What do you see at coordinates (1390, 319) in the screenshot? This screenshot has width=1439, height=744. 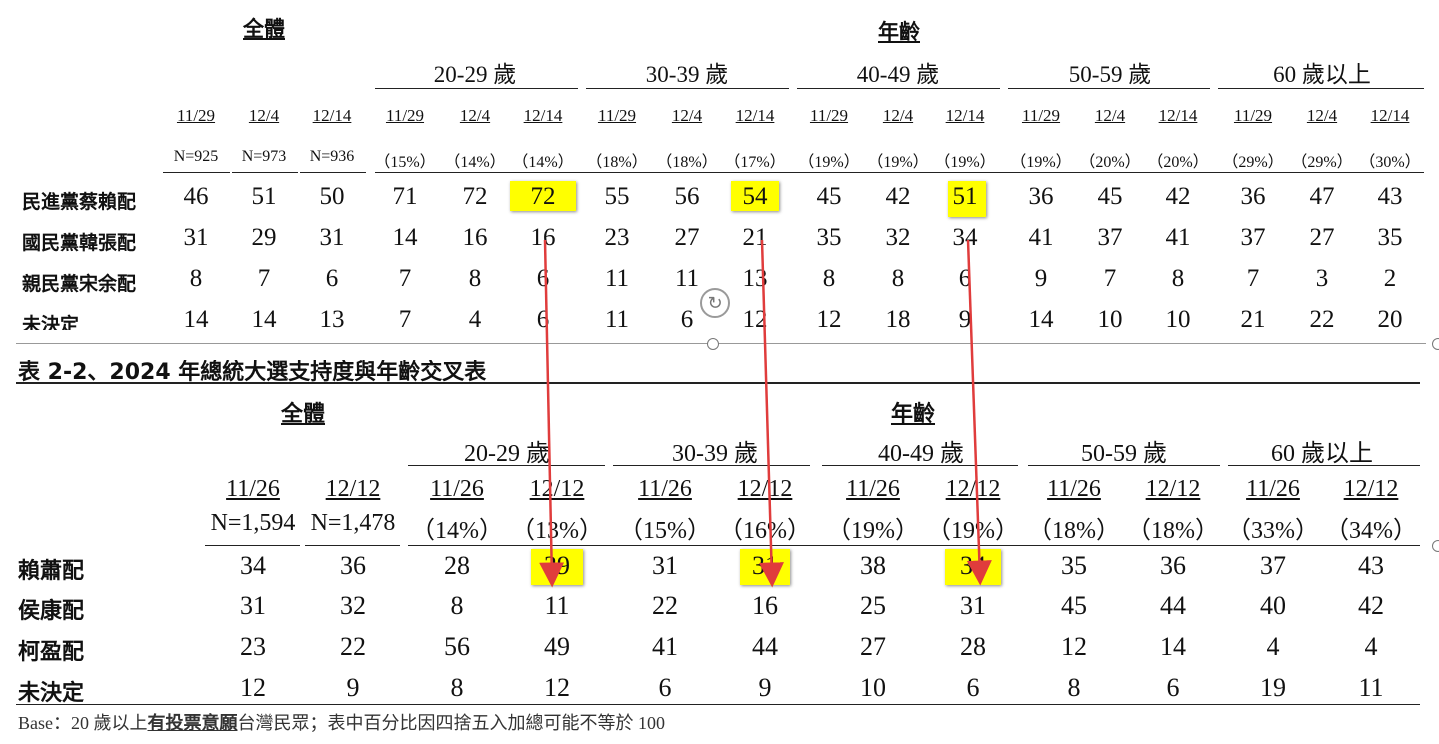 I see `table-cell: 20` at bounding box center [1390, 319].